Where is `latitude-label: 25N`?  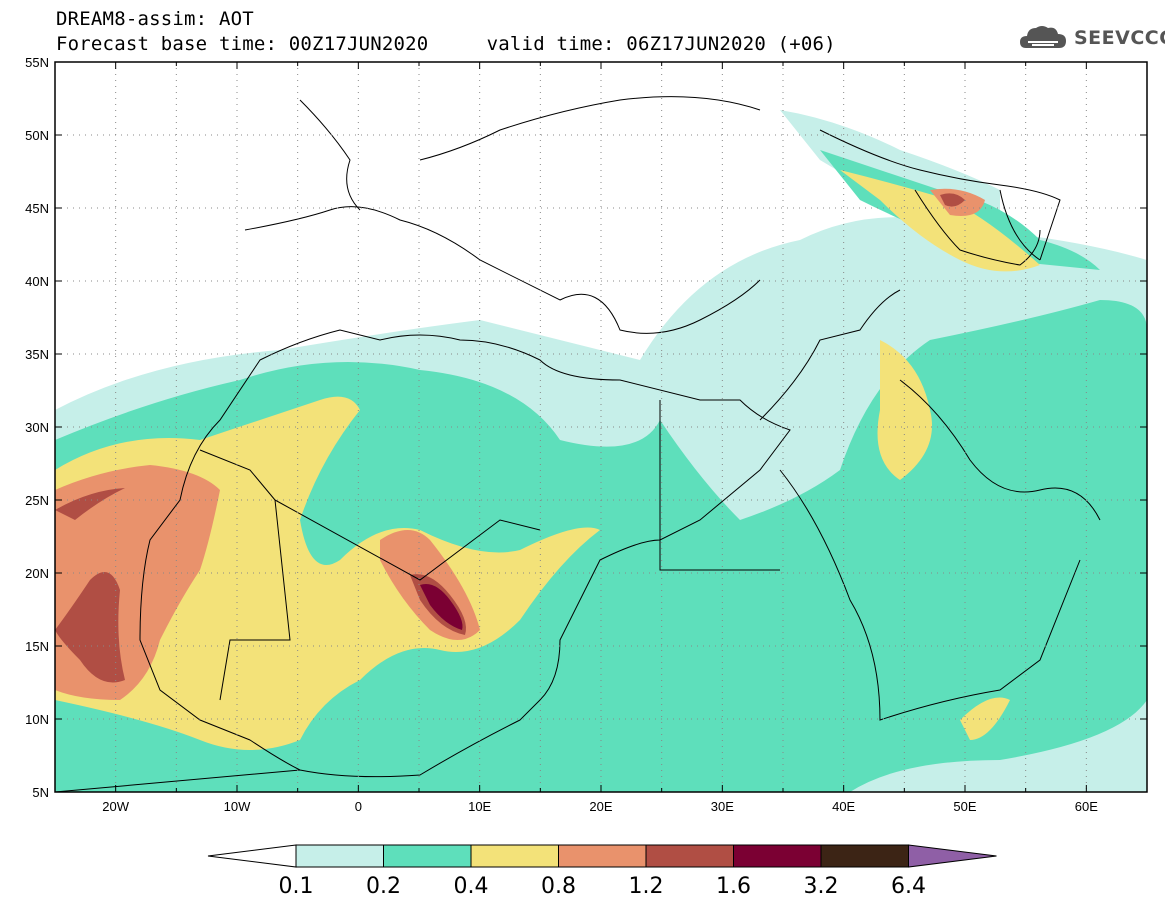
latitude-label: 25N is located at coordinates (37, 500).